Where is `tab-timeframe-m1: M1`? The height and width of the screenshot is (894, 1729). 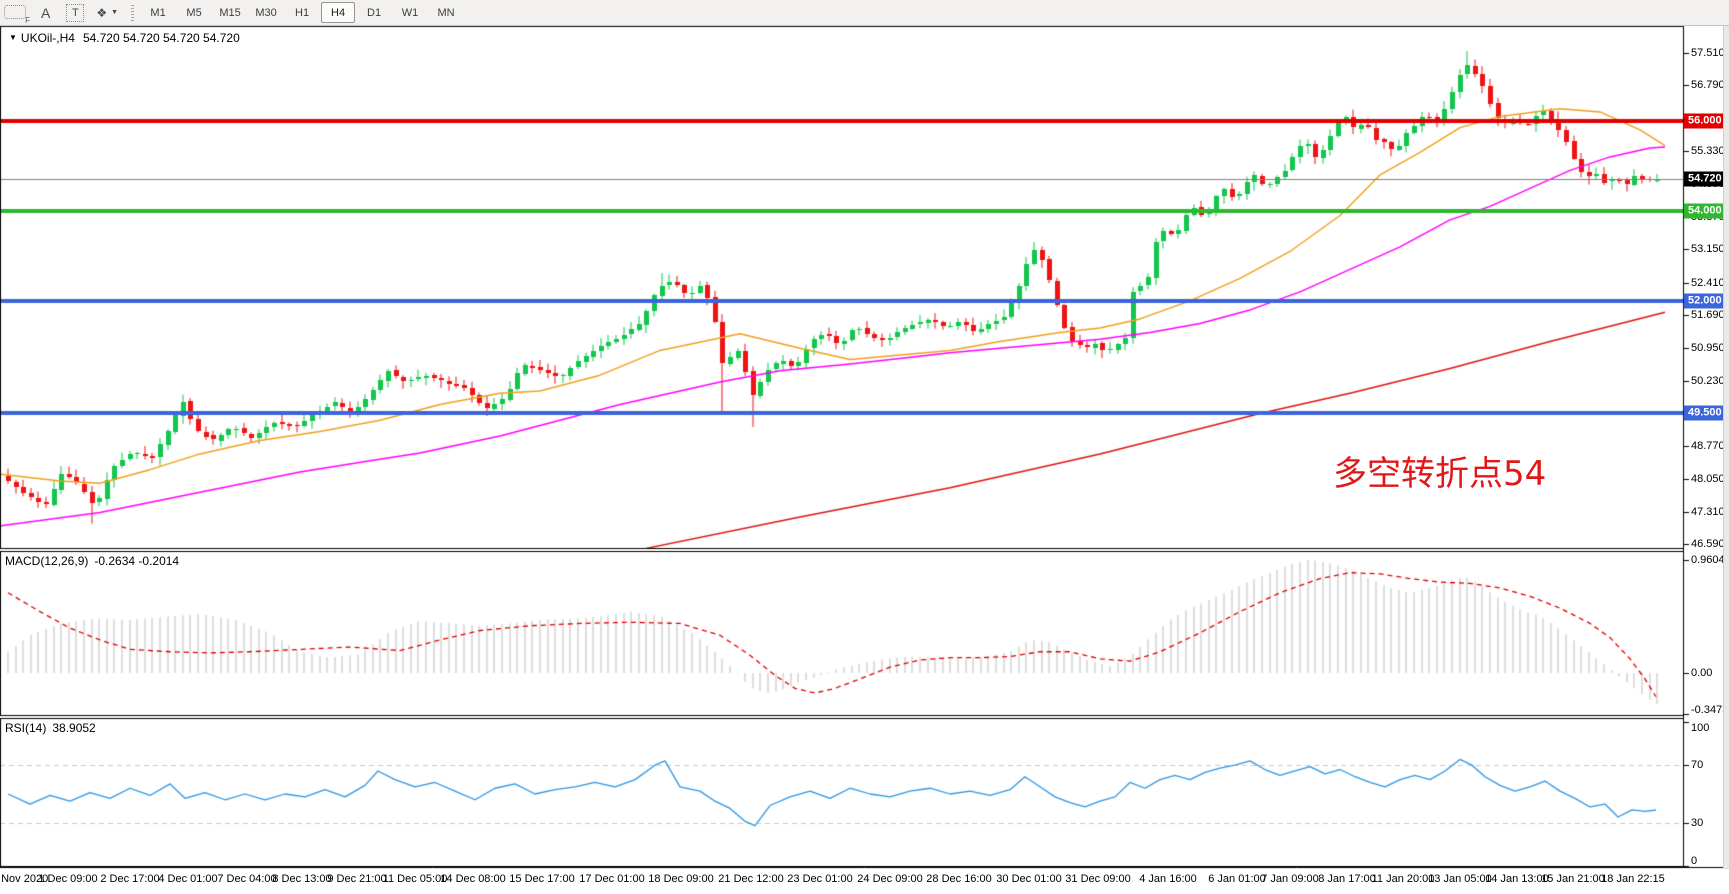 tab-timeframe-m1: M1 is located at coordinates (158, 12).